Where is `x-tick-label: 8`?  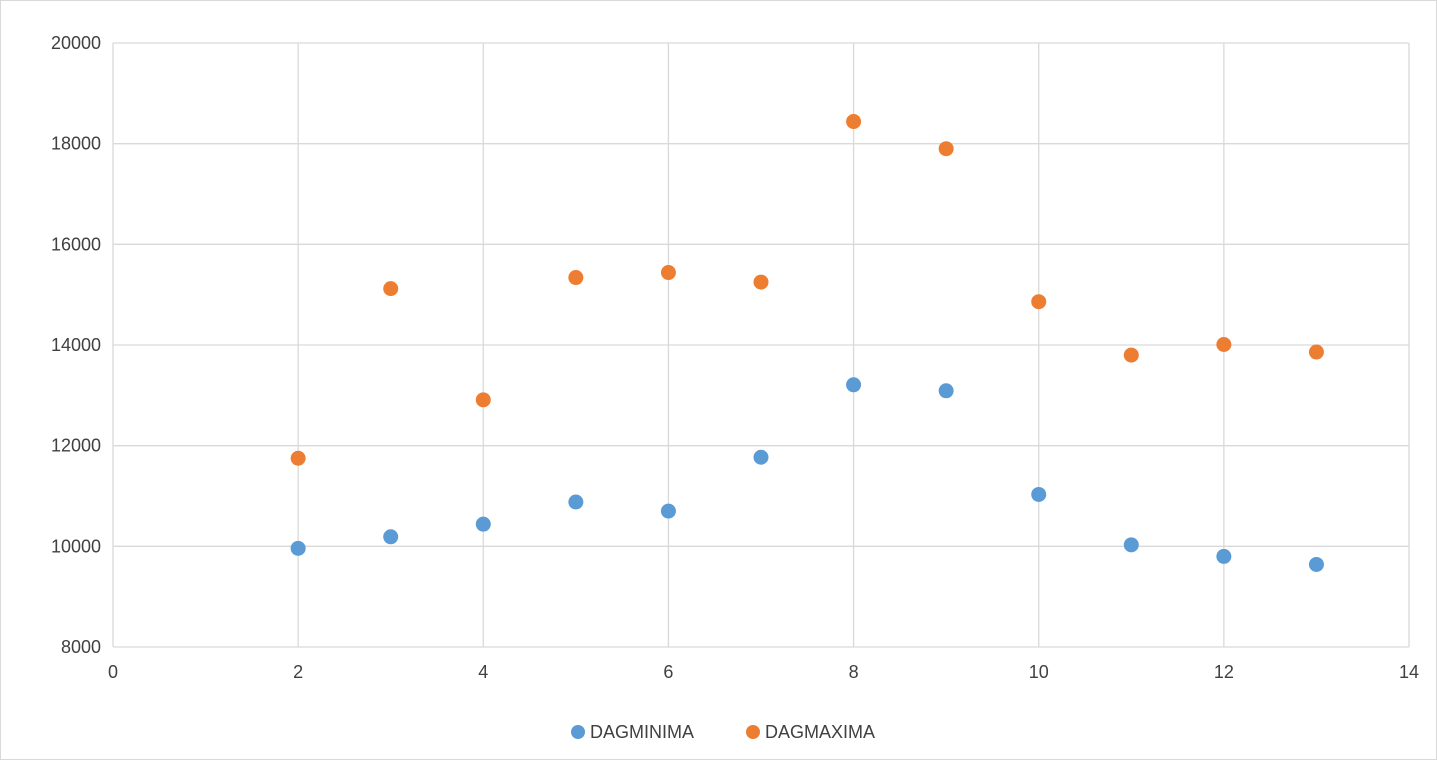
x-tick-label: 8 is located at coordinates (854, 672).